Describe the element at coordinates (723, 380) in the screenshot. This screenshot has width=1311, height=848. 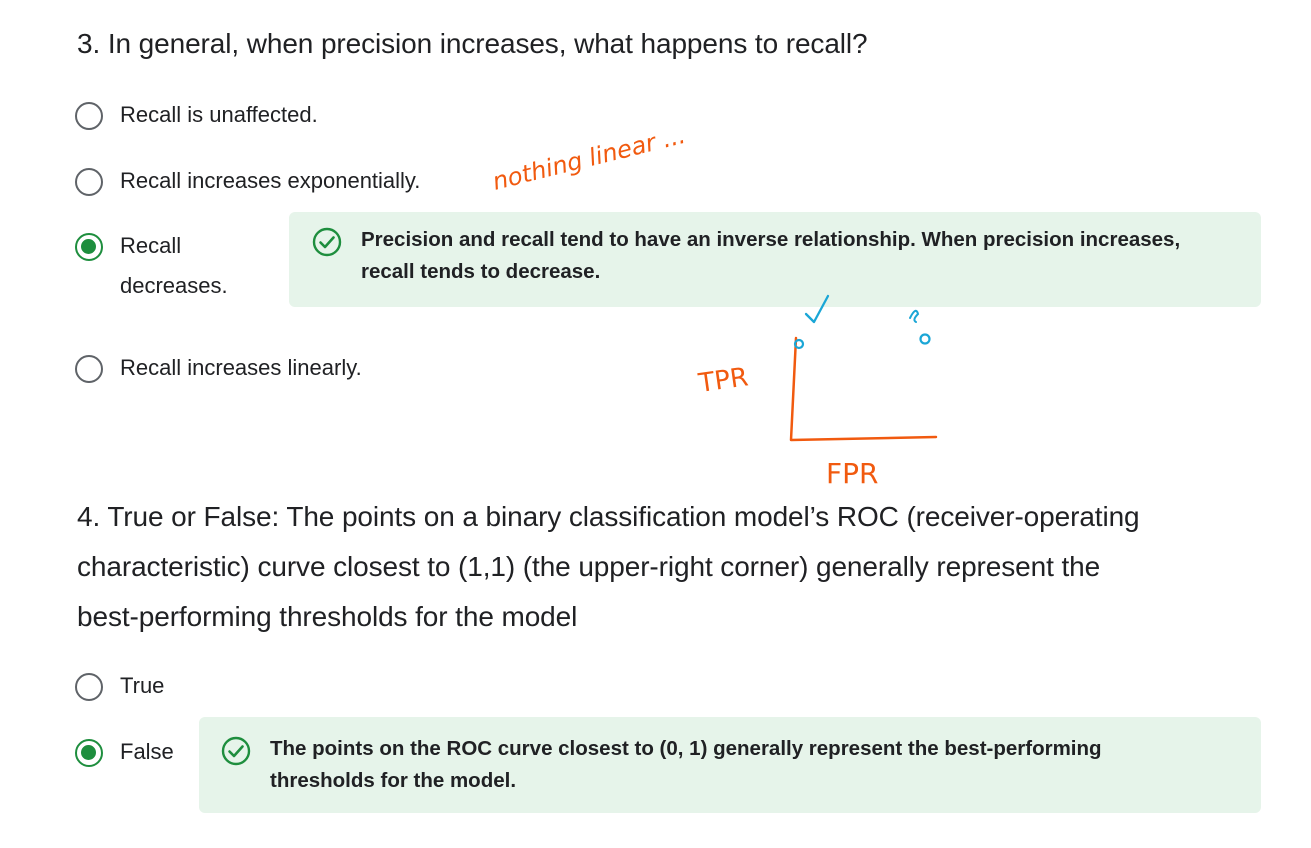
I see `annotation-tpr-label: TPR` at that location.